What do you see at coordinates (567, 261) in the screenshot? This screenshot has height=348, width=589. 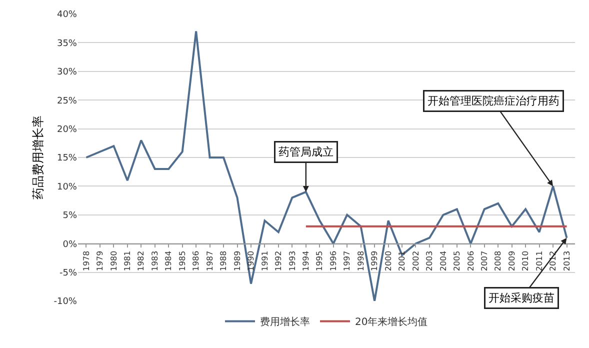 I see `x-tick-label: 2013` at bounding box center [567, 261].